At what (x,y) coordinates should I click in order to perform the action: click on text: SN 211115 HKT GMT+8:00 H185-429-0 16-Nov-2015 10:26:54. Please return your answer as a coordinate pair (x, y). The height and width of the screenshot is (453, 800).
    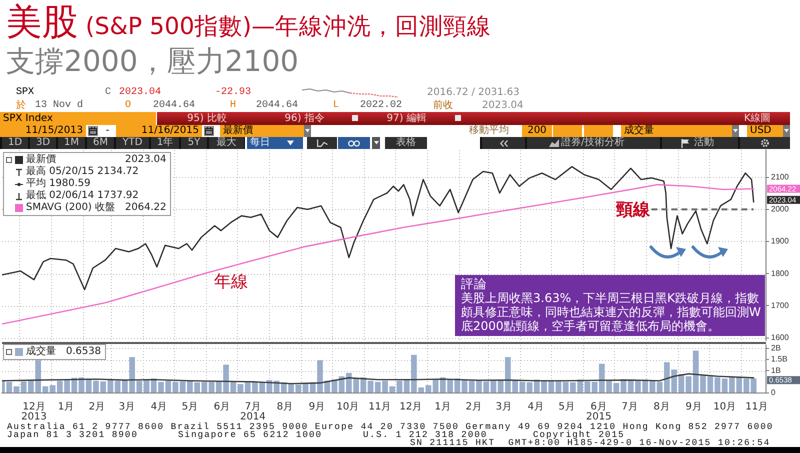
    Looking at the image, I should click on (590, 443).